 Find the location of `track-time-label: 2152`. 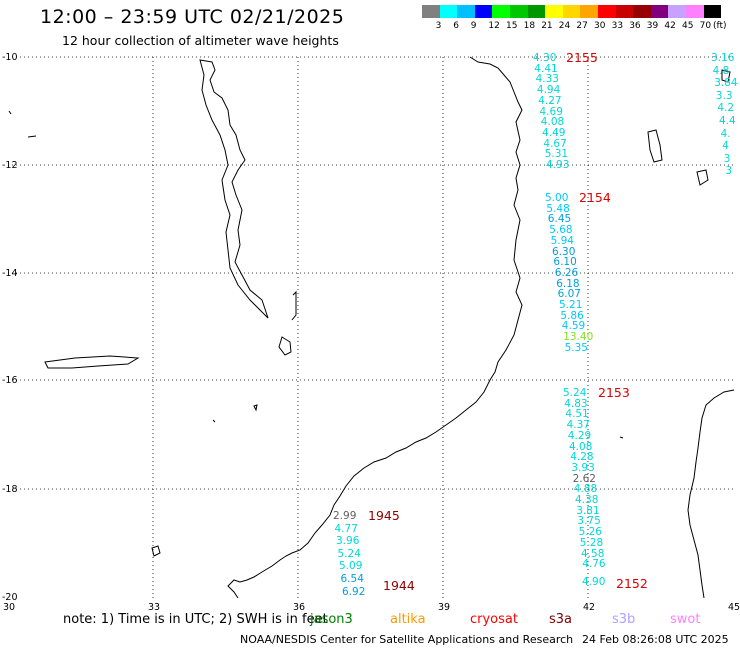

track-time-label: 2152 is located at coordinates (632, 583).